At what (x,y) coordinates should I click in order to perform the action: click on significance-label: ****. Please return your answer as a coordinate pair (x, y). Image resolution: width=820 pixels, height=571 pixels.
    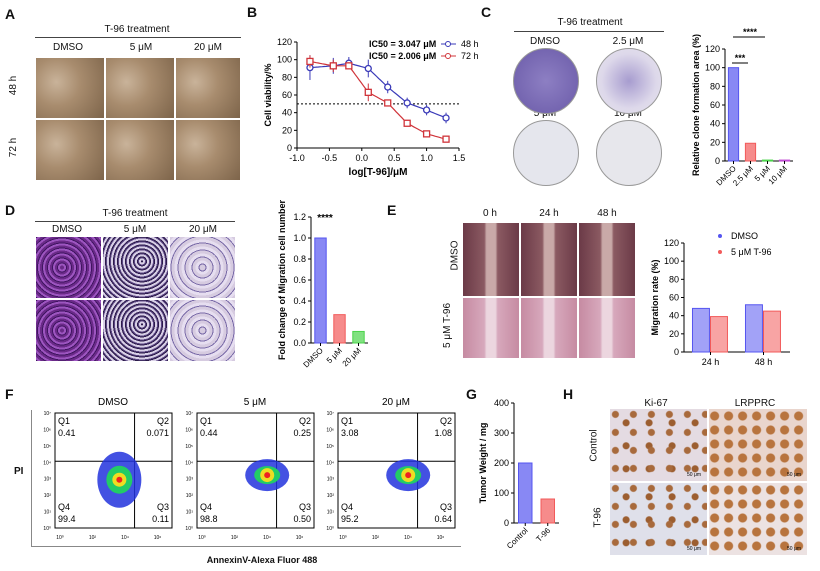
    Looking at the image, I should click on (325, 218).